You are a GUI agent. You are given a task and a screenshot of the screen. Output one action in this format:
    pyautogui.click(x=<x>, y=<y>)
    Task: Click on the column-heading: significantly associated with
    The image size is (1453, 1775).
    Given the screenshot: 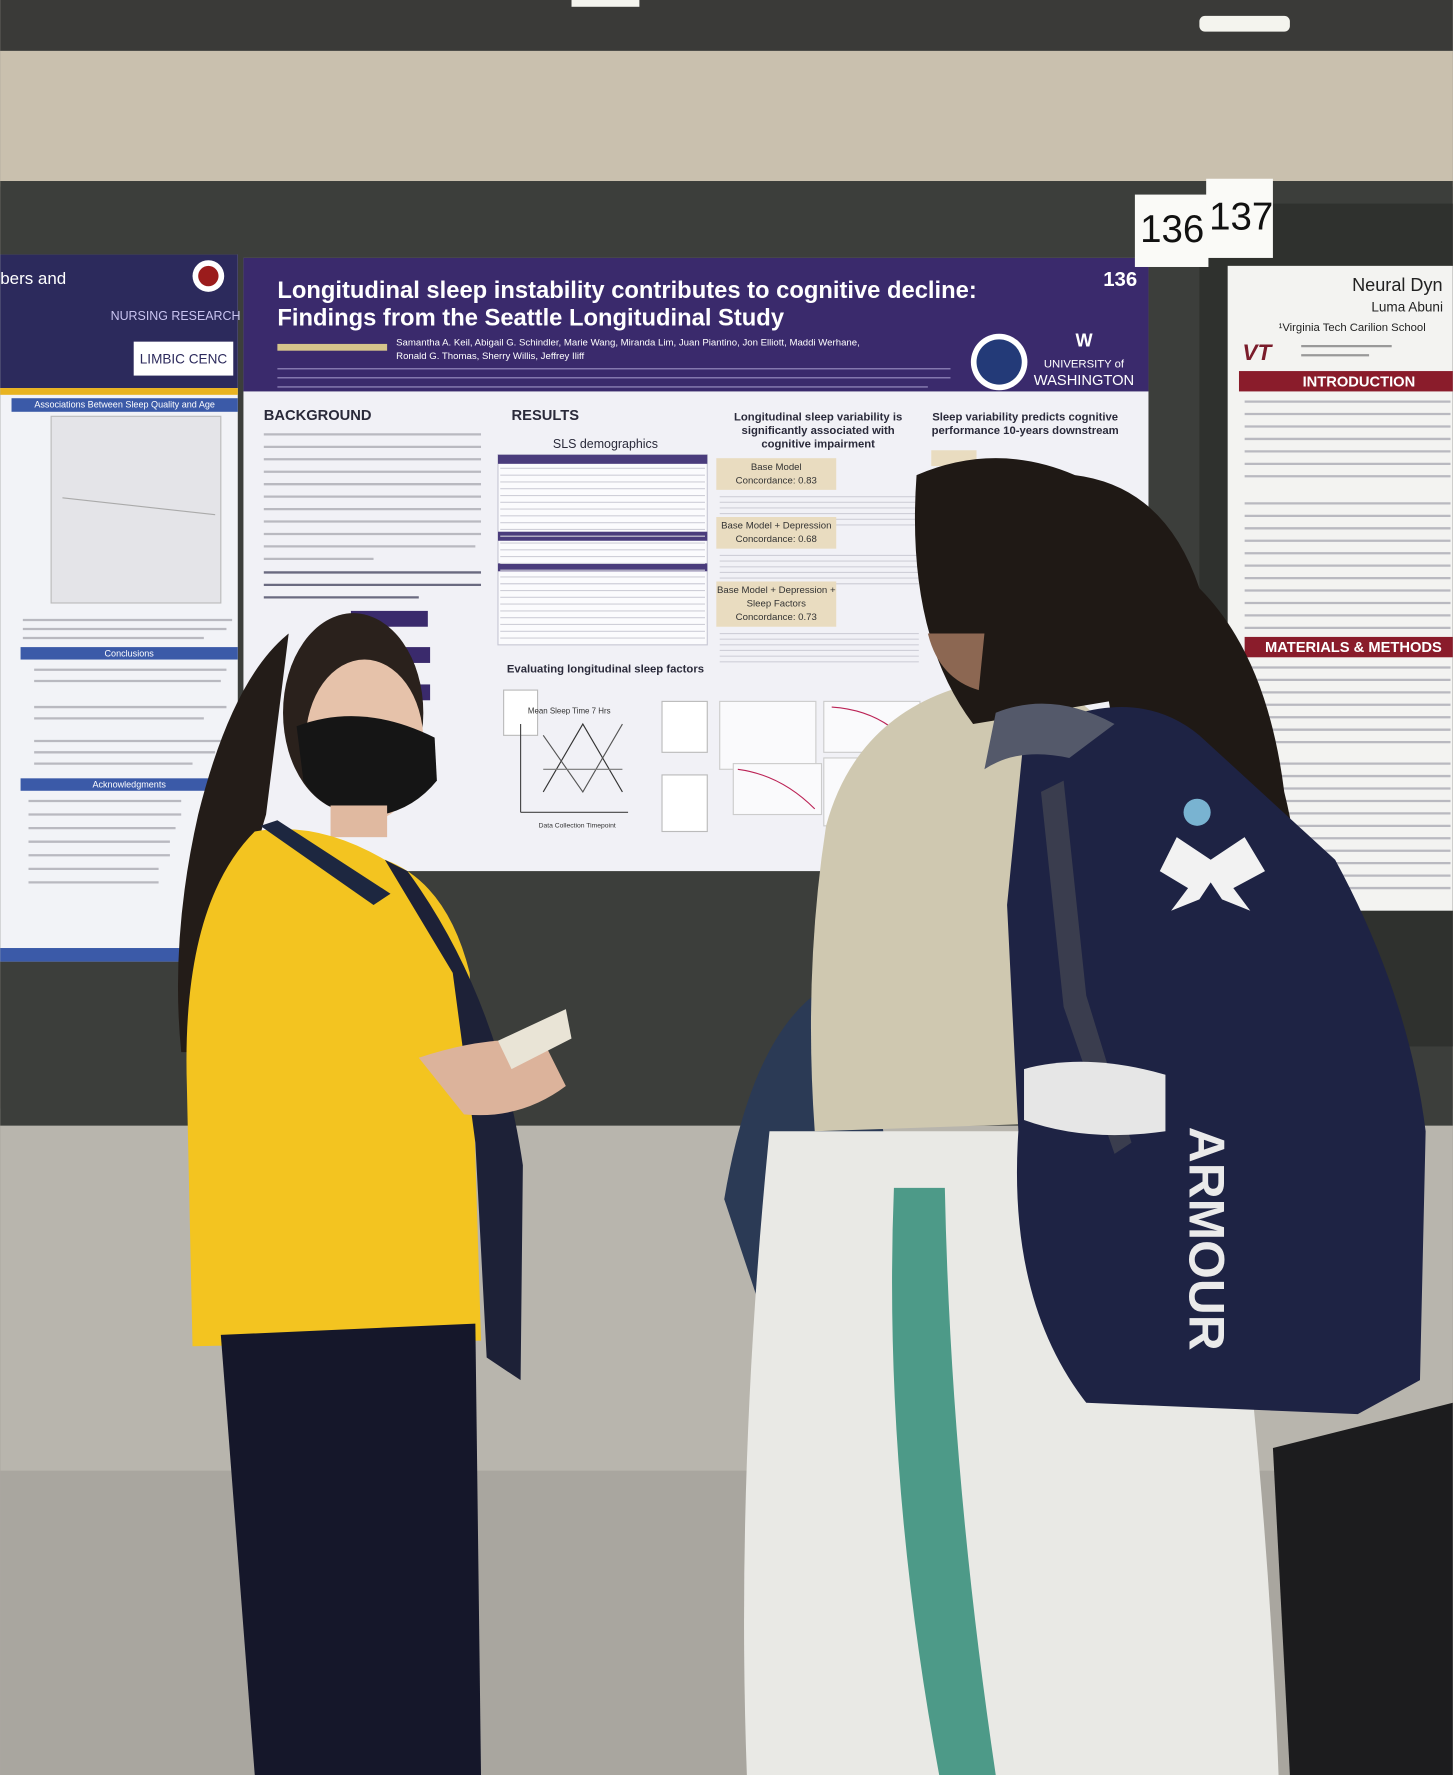 What is the action you would take?
    pyautogui.click(x=818, y=431)
    